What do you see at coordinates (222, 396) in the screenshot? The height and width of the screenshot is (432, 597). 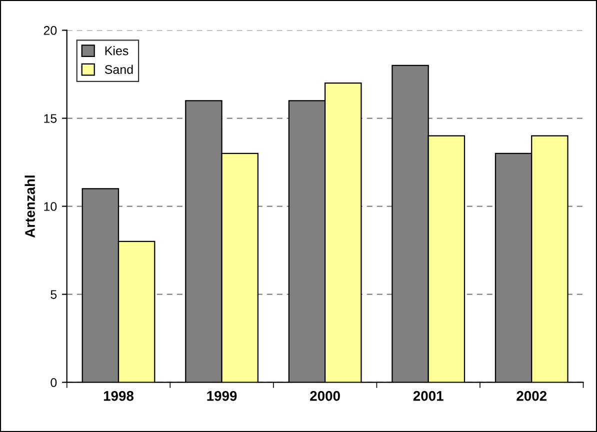 I see `x-tick-label: 1999` at bounding box center [222, 396].